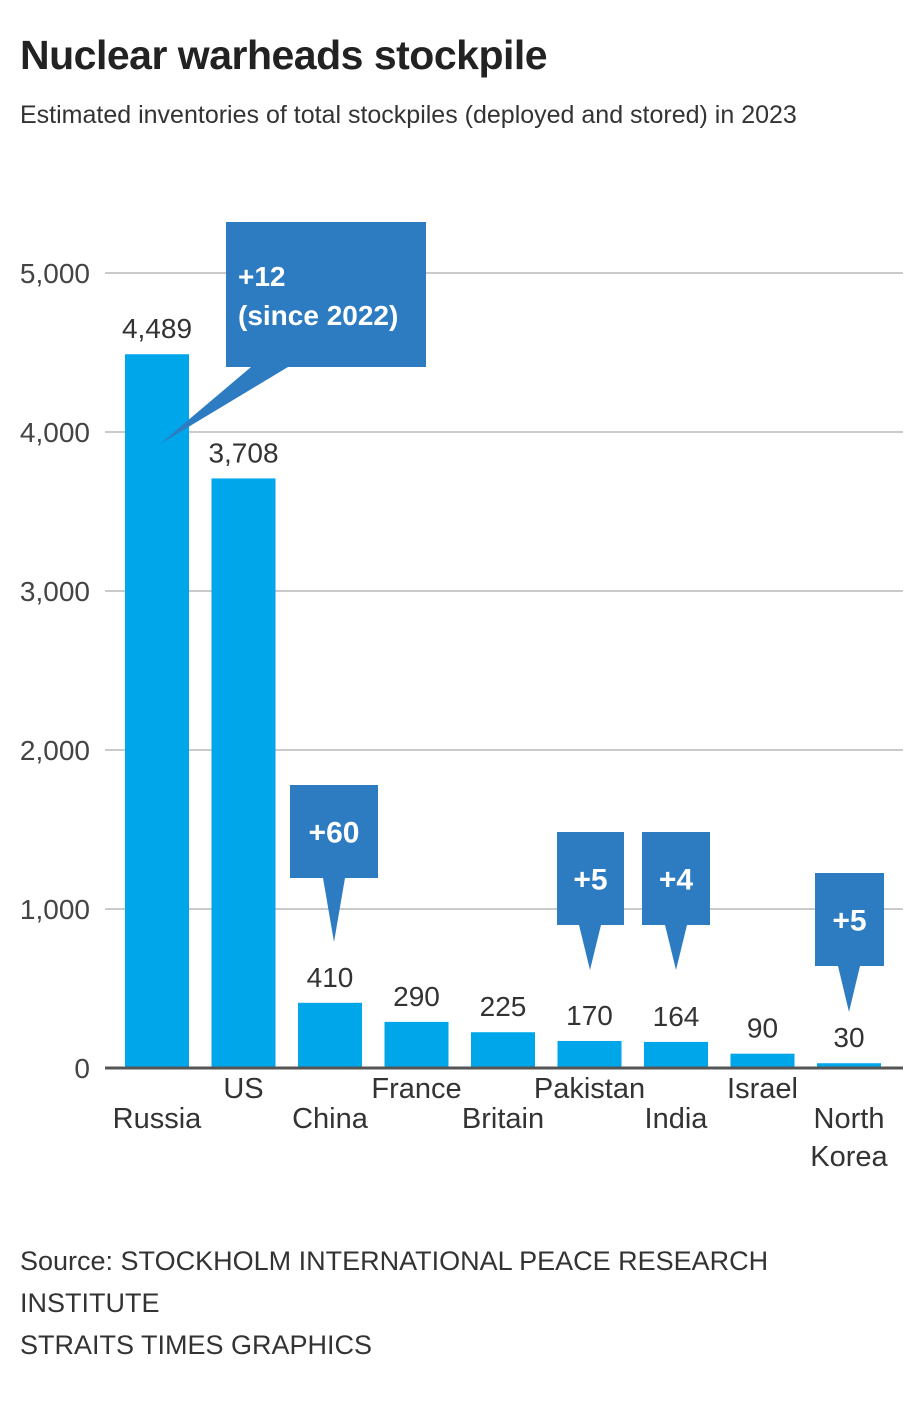  I want to click on bar-china, so click(330, 1035).